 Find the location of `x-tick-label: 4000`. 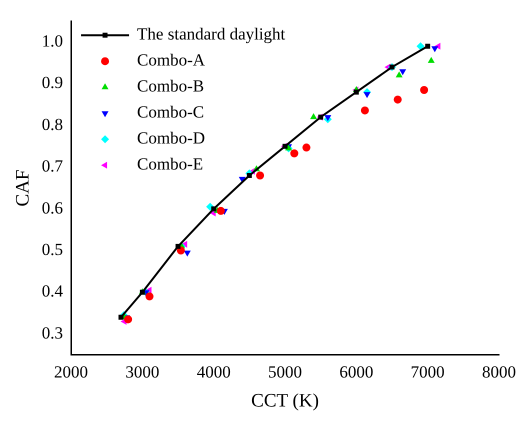

x-tick-label: 4000 is located at coordinates (213, 372).